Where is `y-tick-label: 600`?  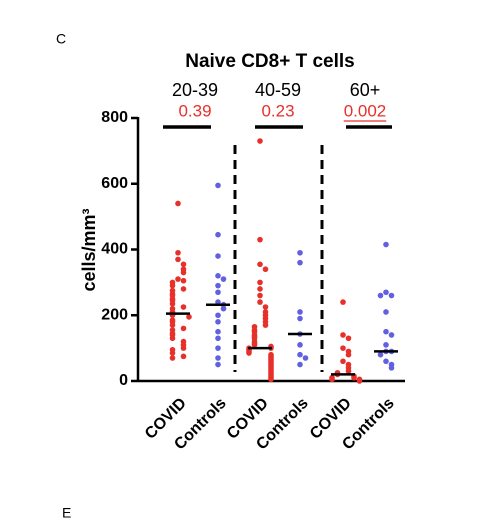
y-tick-label: 600 is located at coordinates (114, 183).